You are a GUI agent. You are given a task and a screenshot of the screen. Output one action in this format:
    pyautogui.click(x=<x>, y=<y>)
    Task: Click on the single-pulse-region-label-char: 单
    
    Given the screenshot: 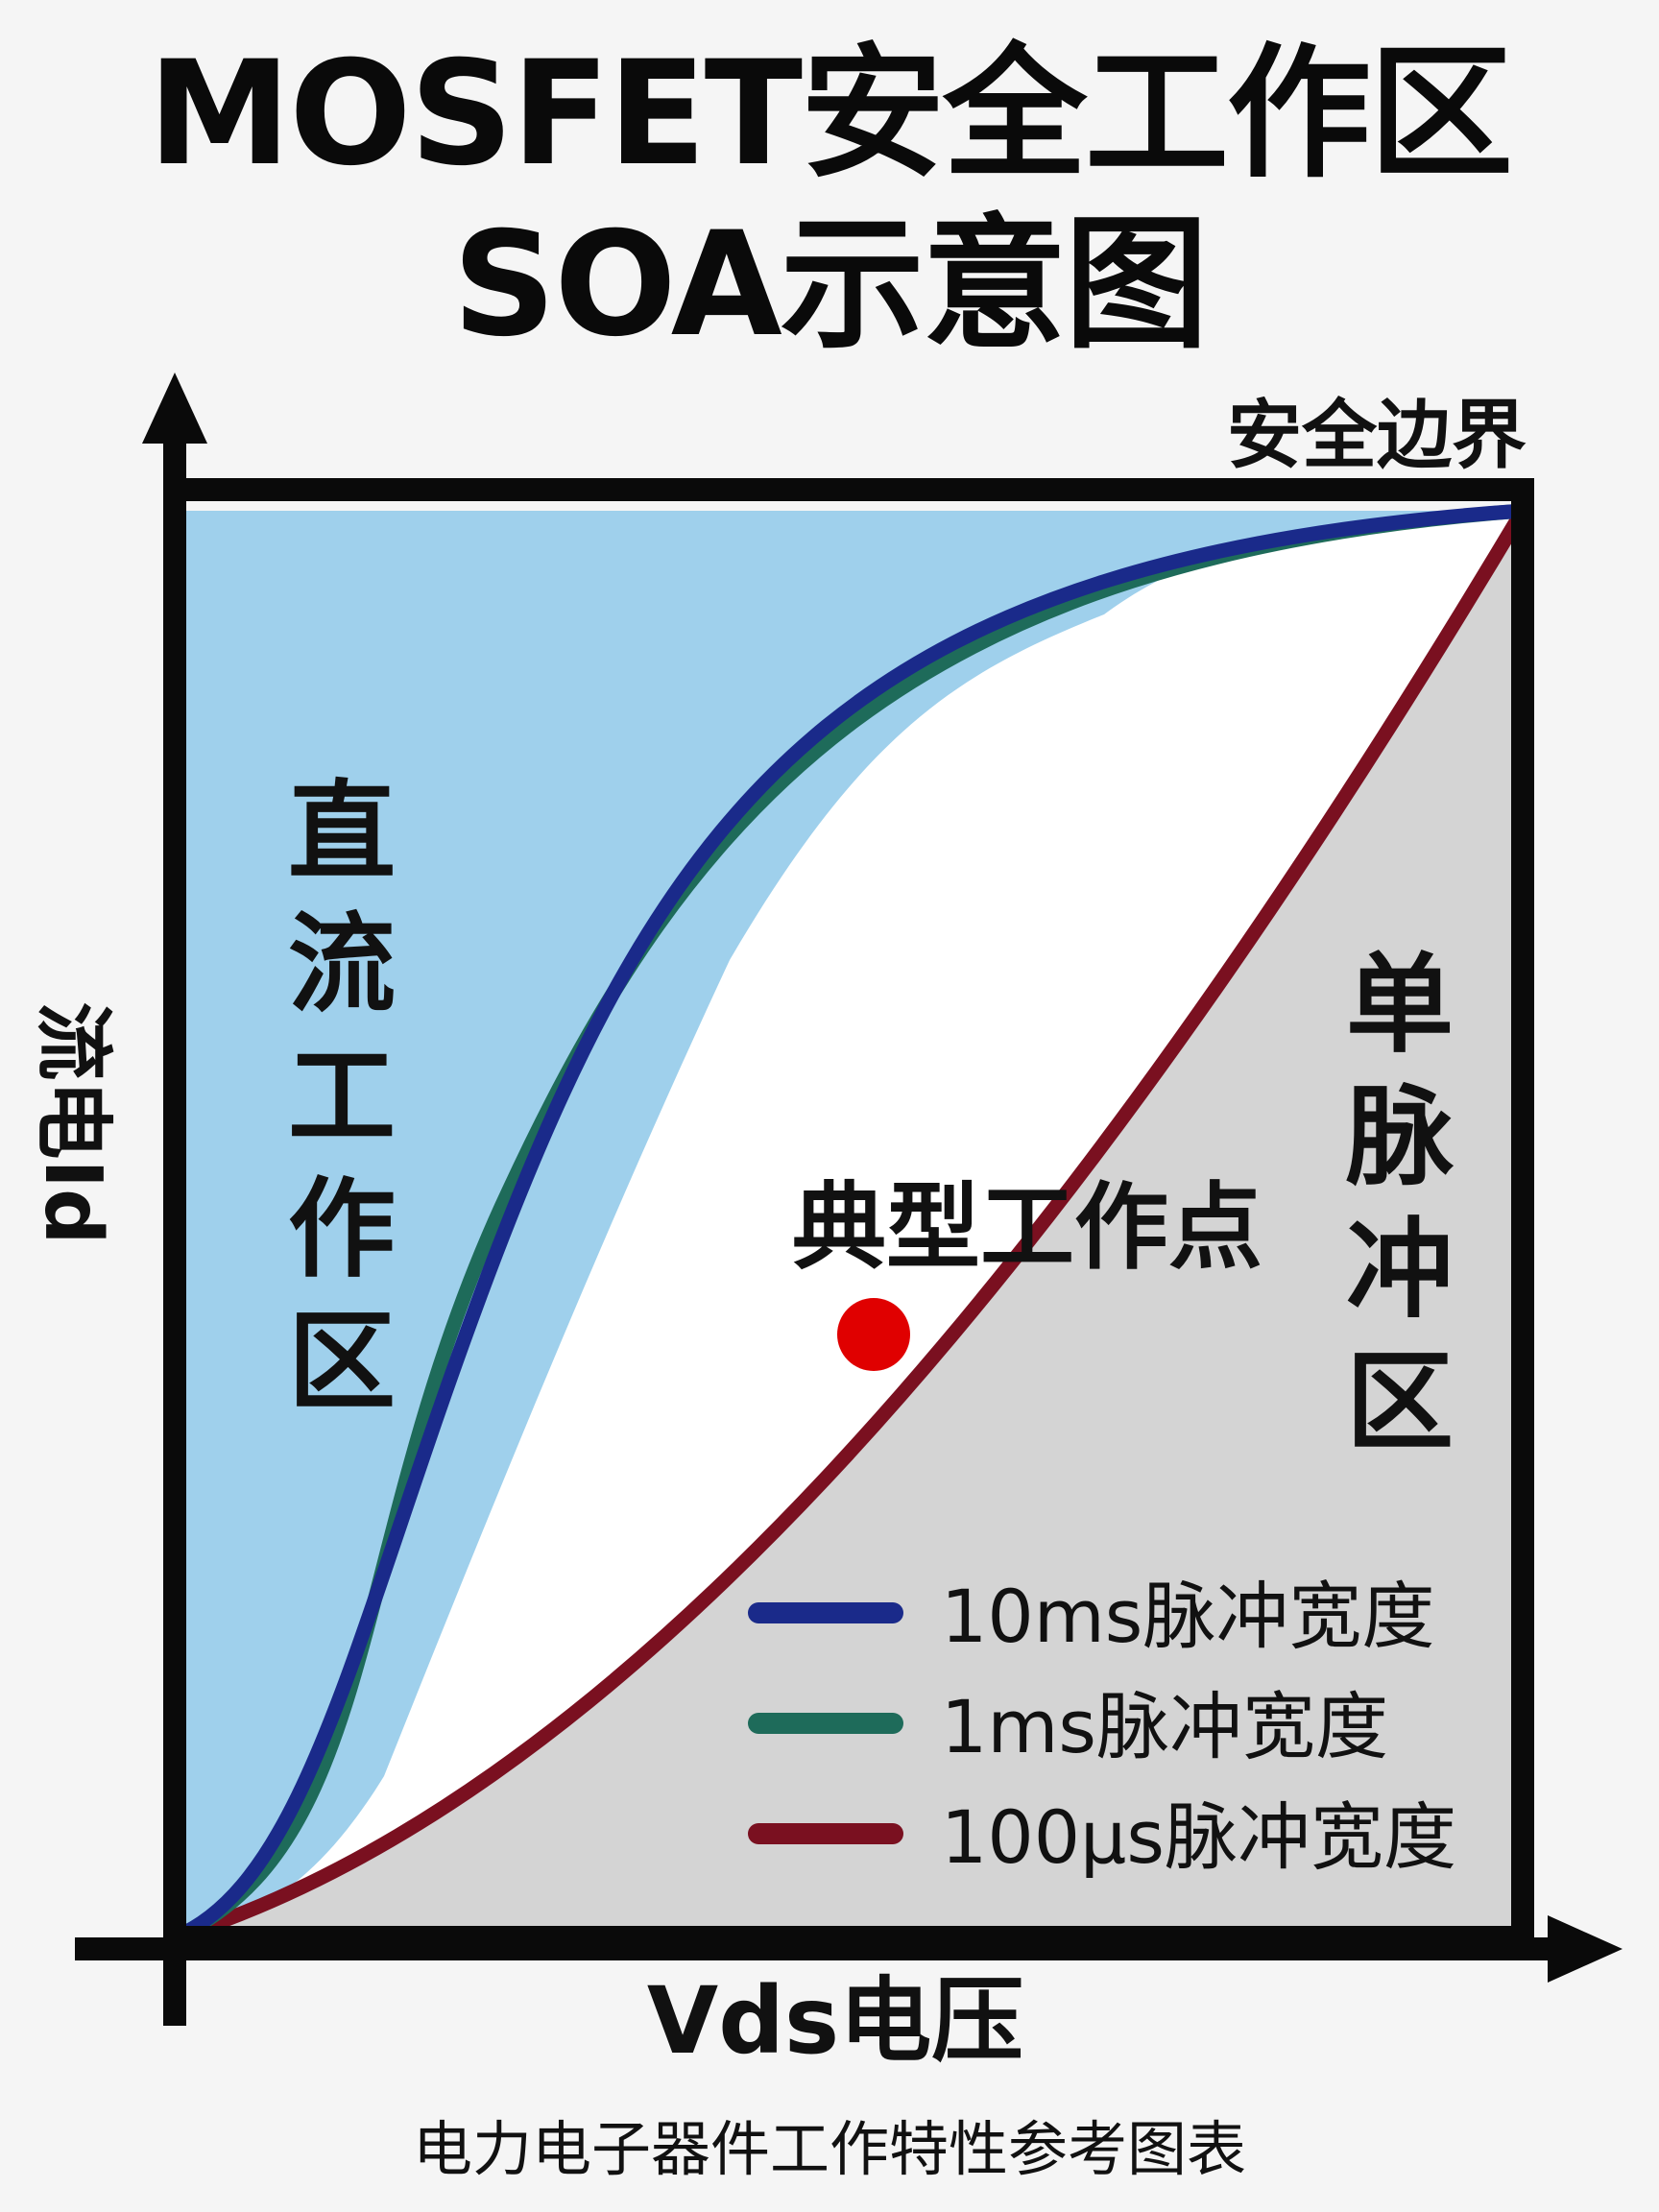 What is the action you would take?
    pyautogui.click(x=1400, y=1006)
    